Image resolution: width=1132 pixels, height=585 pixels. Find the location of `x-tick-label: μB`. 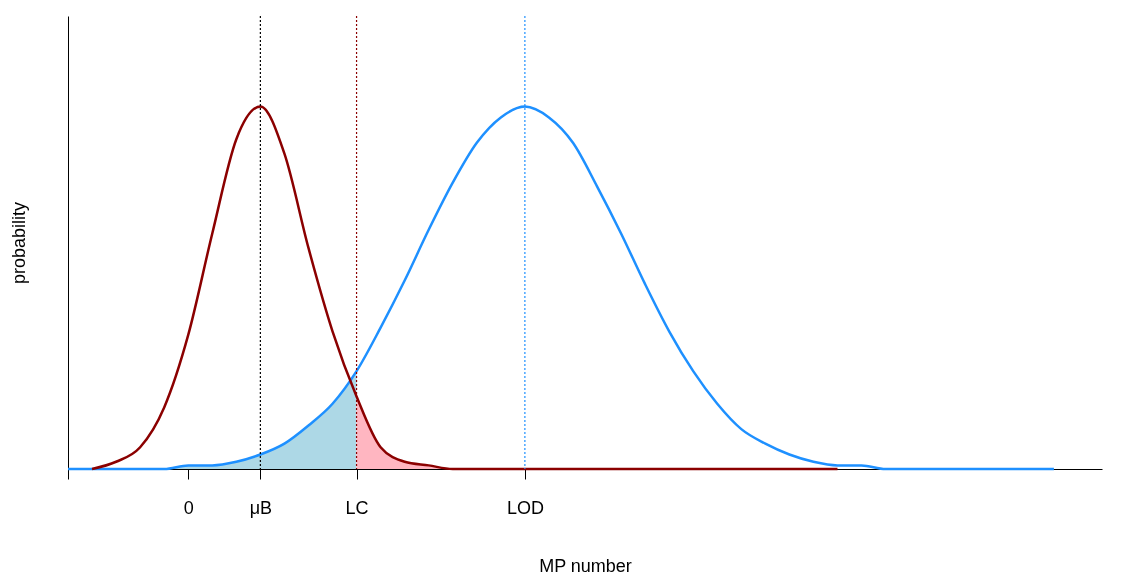

x-tick-label: μB is located at coordinates (261, 507).